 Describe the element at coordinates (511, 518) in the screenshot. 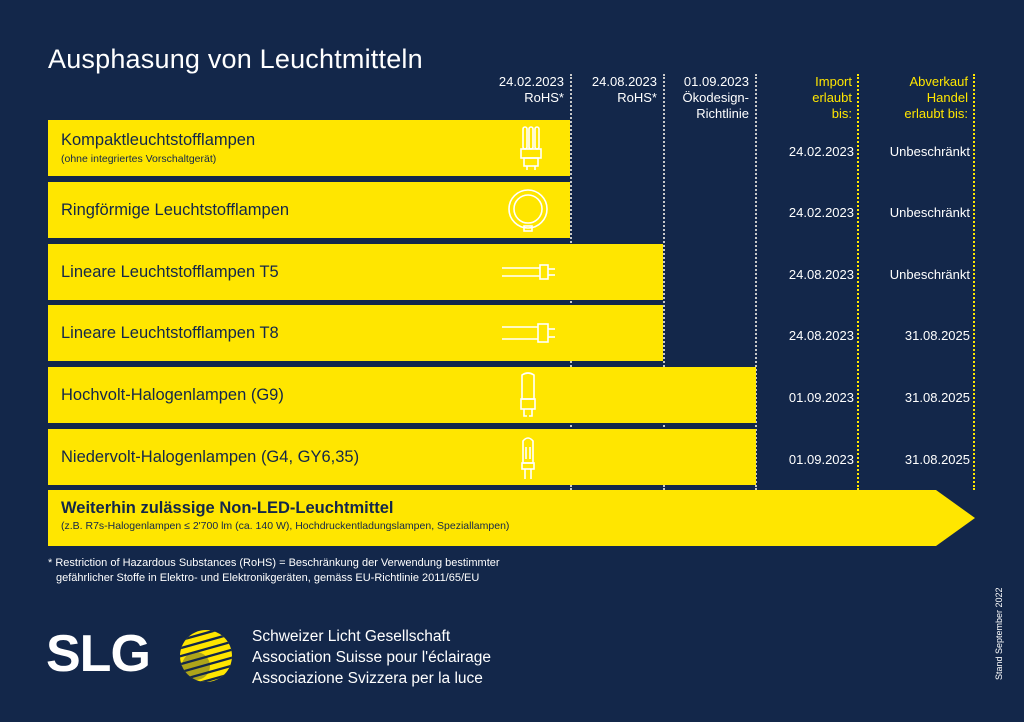

I see `allowed-arrow` at that location.